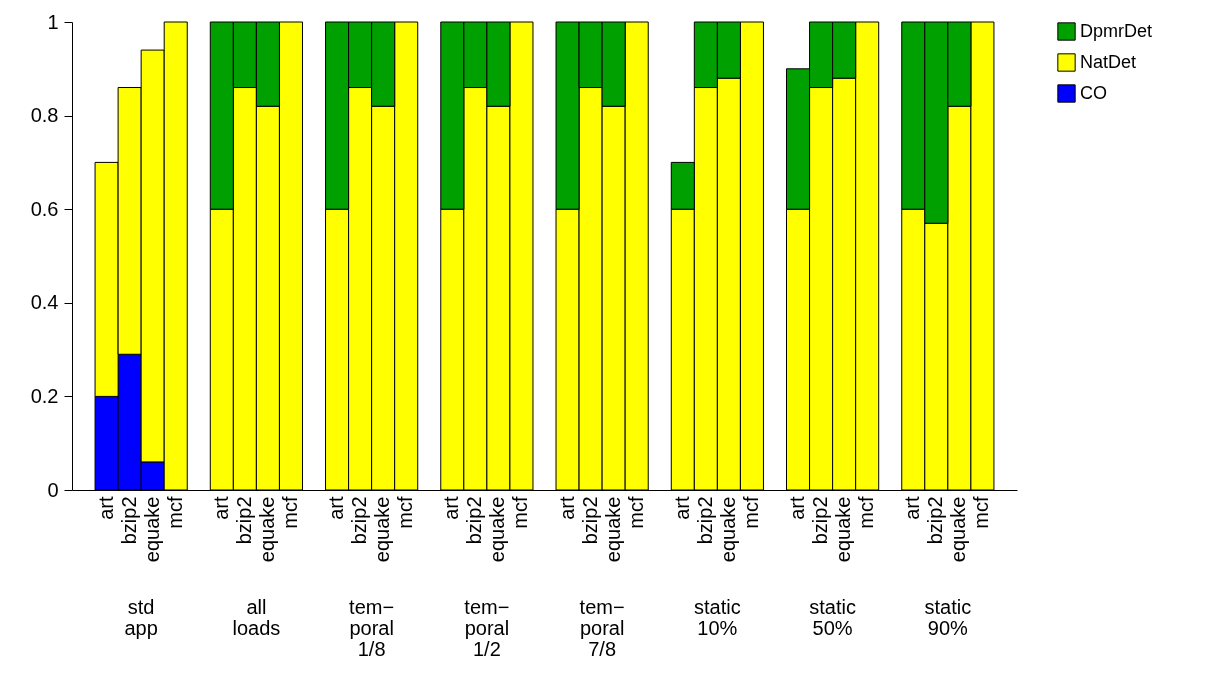 The width and height of the screenshot is (1230, 685). I want to click on legend-label: DpmrDet, so click(1116, 30).